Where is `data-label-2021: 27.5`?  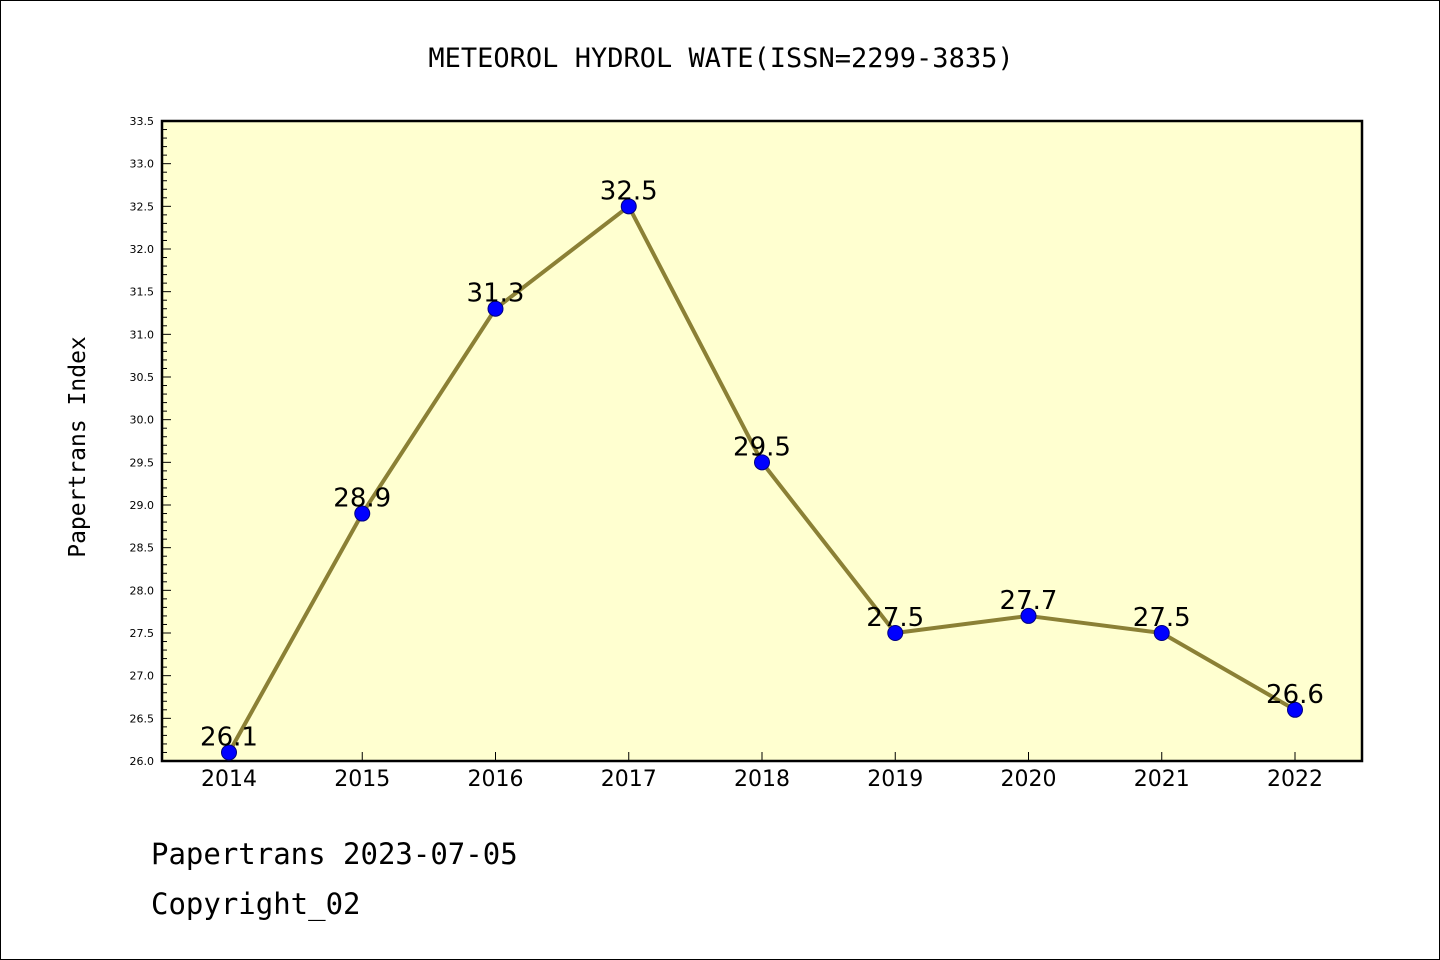 data-label-2021: 27.5 is located at coordinates (1162, 618).